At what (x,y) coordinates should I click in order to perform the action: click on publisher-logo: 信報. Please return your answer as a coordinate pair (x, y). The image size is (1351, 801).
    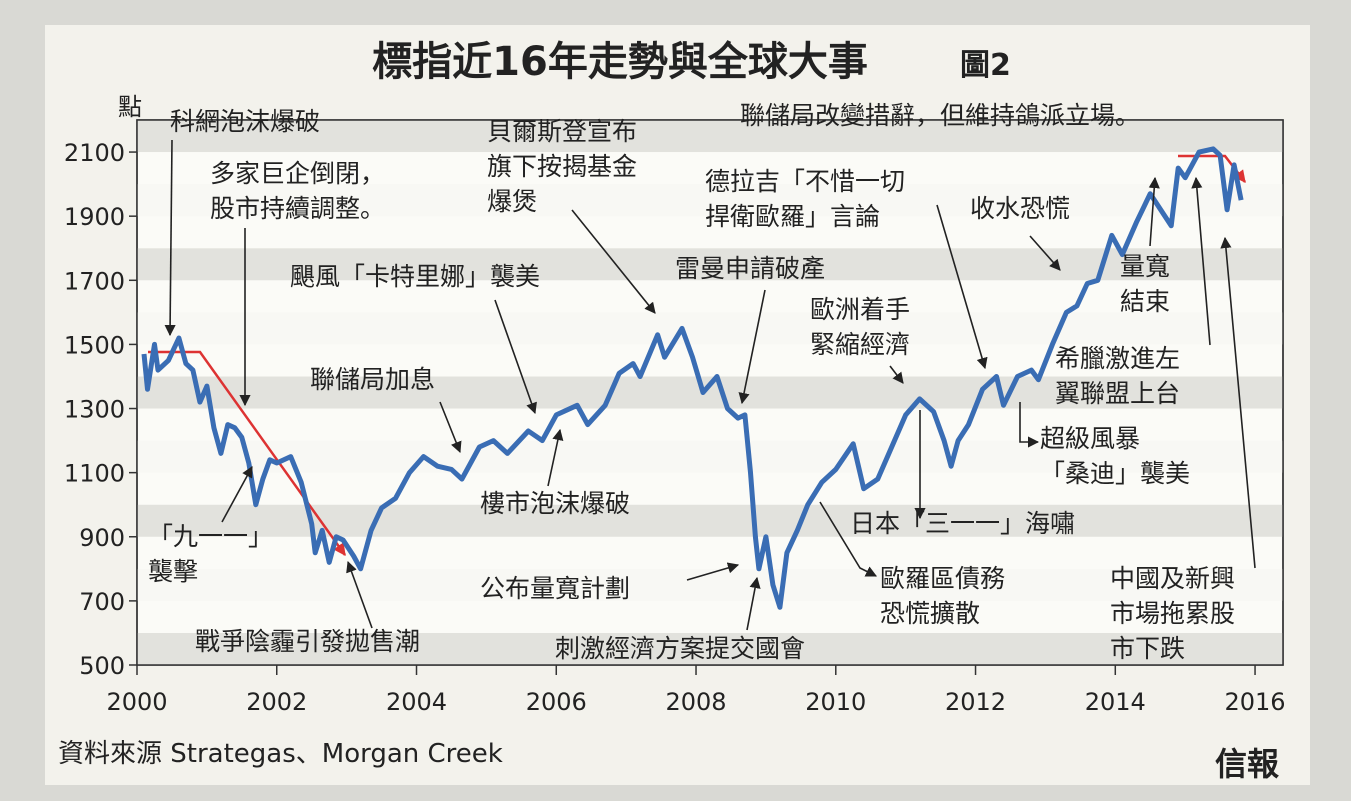
    Looking at the image, I should click on (1247, 764).